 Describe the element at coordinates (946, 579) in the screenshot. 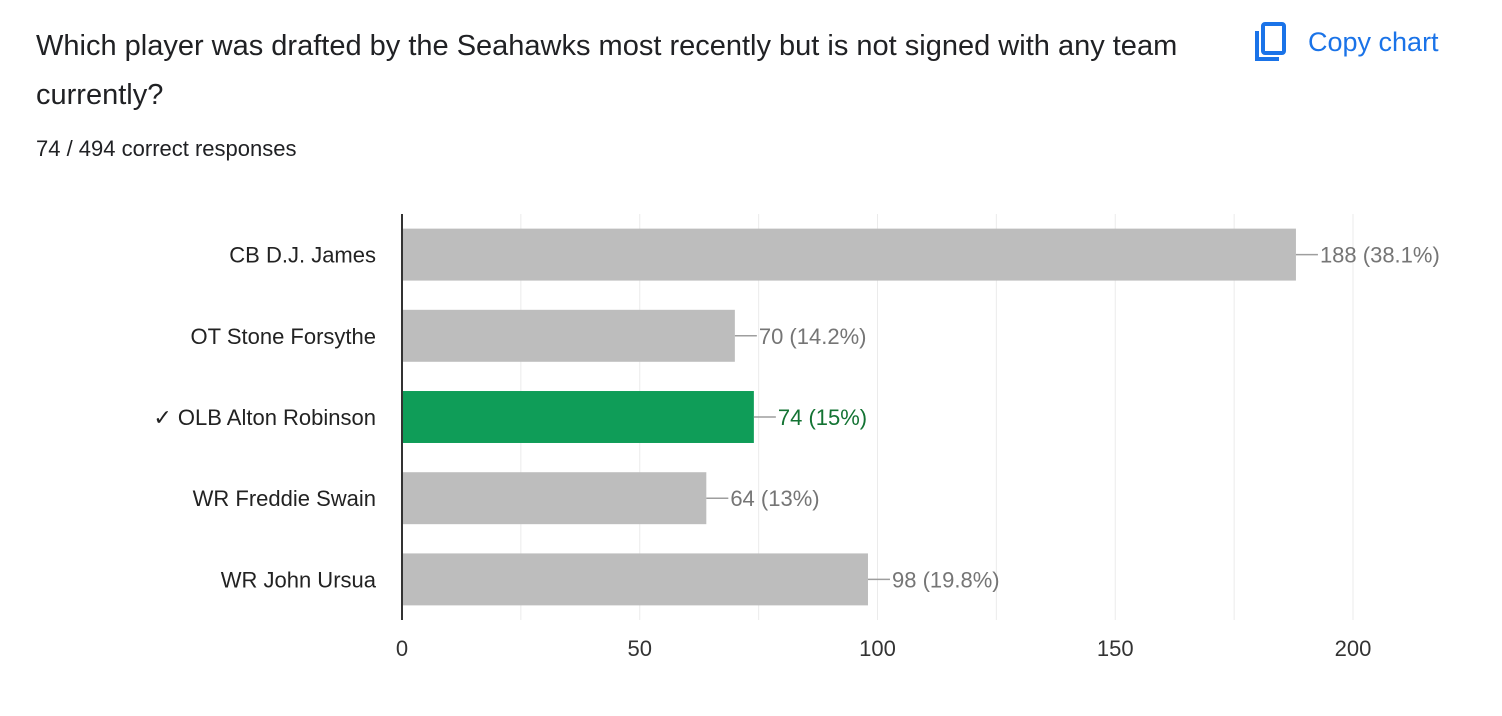

I see `data-label: 98 (19.8%)` at that location.